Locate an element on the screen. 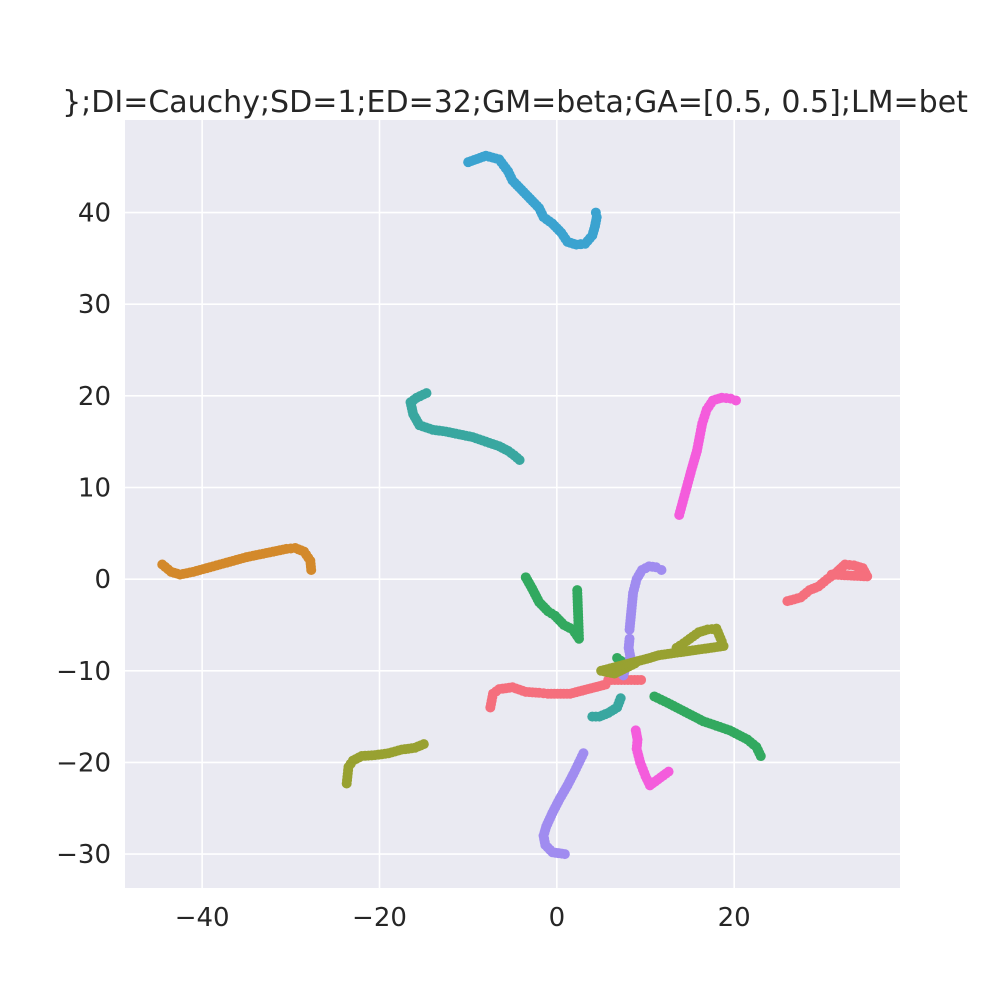  y-tick-label: −10 is located at coordinates (83, 672).